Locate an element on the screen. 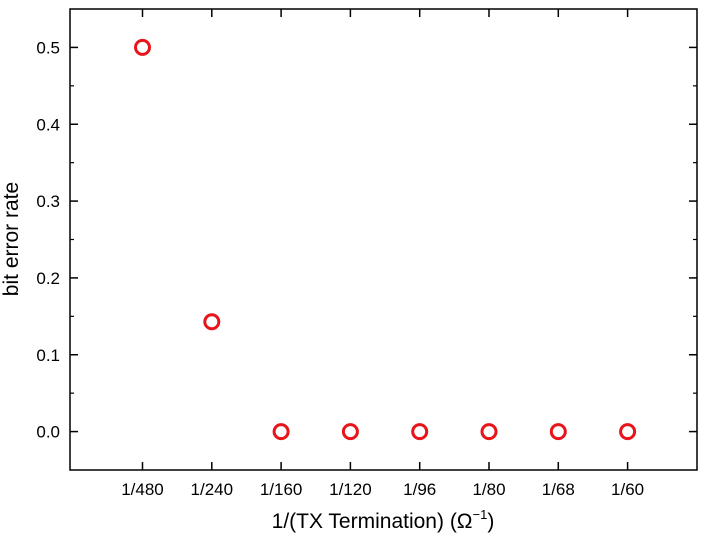 This screenshot has height=539, width=701. x-tick-label: 1/120 is located at coordinates (350, 489).